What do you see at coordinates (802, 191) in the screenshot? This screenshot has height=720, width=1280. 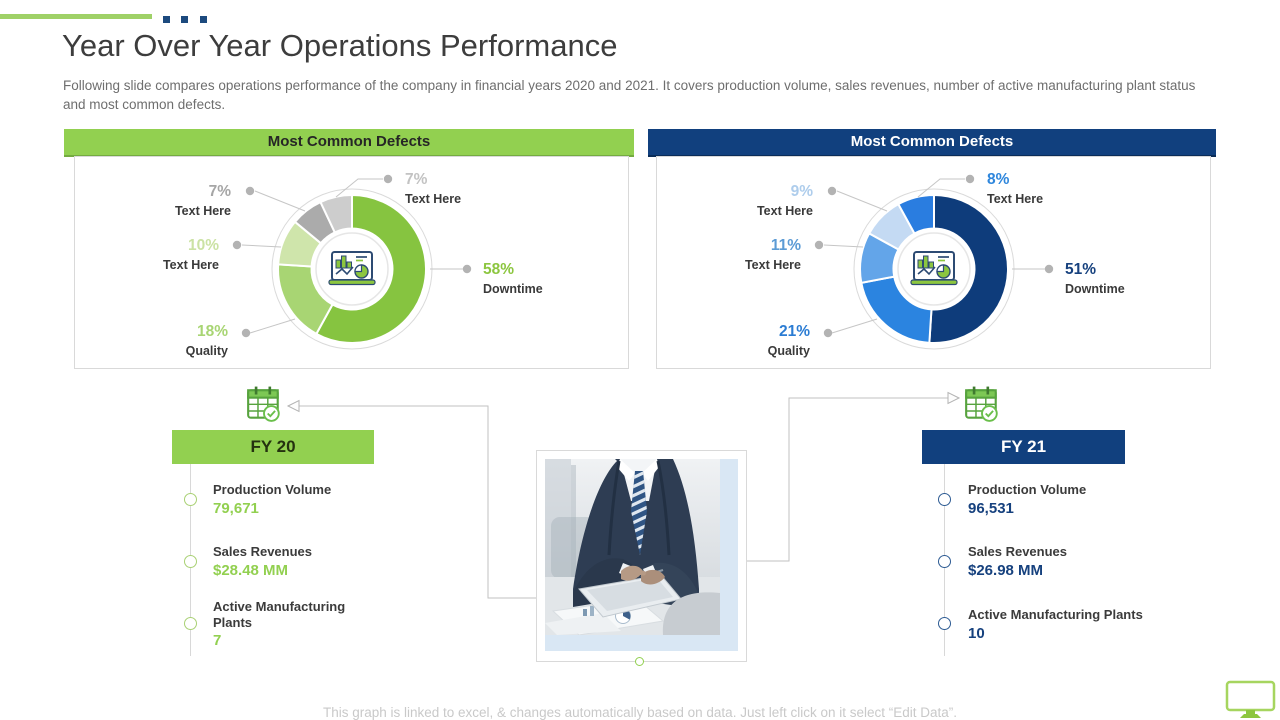 I see `callout-percent: 9%` at bounding box center [802, 191].